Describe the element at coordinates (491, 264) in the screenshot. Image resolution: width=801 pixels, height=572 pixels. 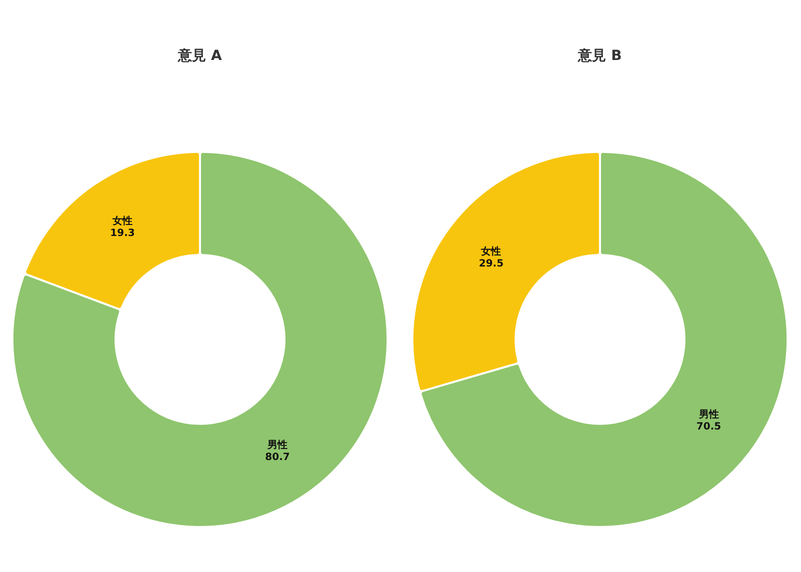
I see `data-label: 29.5` at that location.